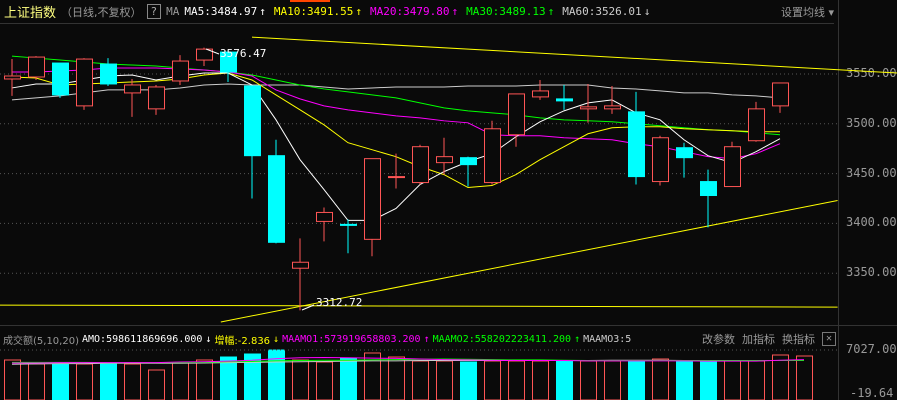  What do you see at coordinates (448, 325) in the screenshot?
I see `panel-divider` at bounding box center [448, 325].